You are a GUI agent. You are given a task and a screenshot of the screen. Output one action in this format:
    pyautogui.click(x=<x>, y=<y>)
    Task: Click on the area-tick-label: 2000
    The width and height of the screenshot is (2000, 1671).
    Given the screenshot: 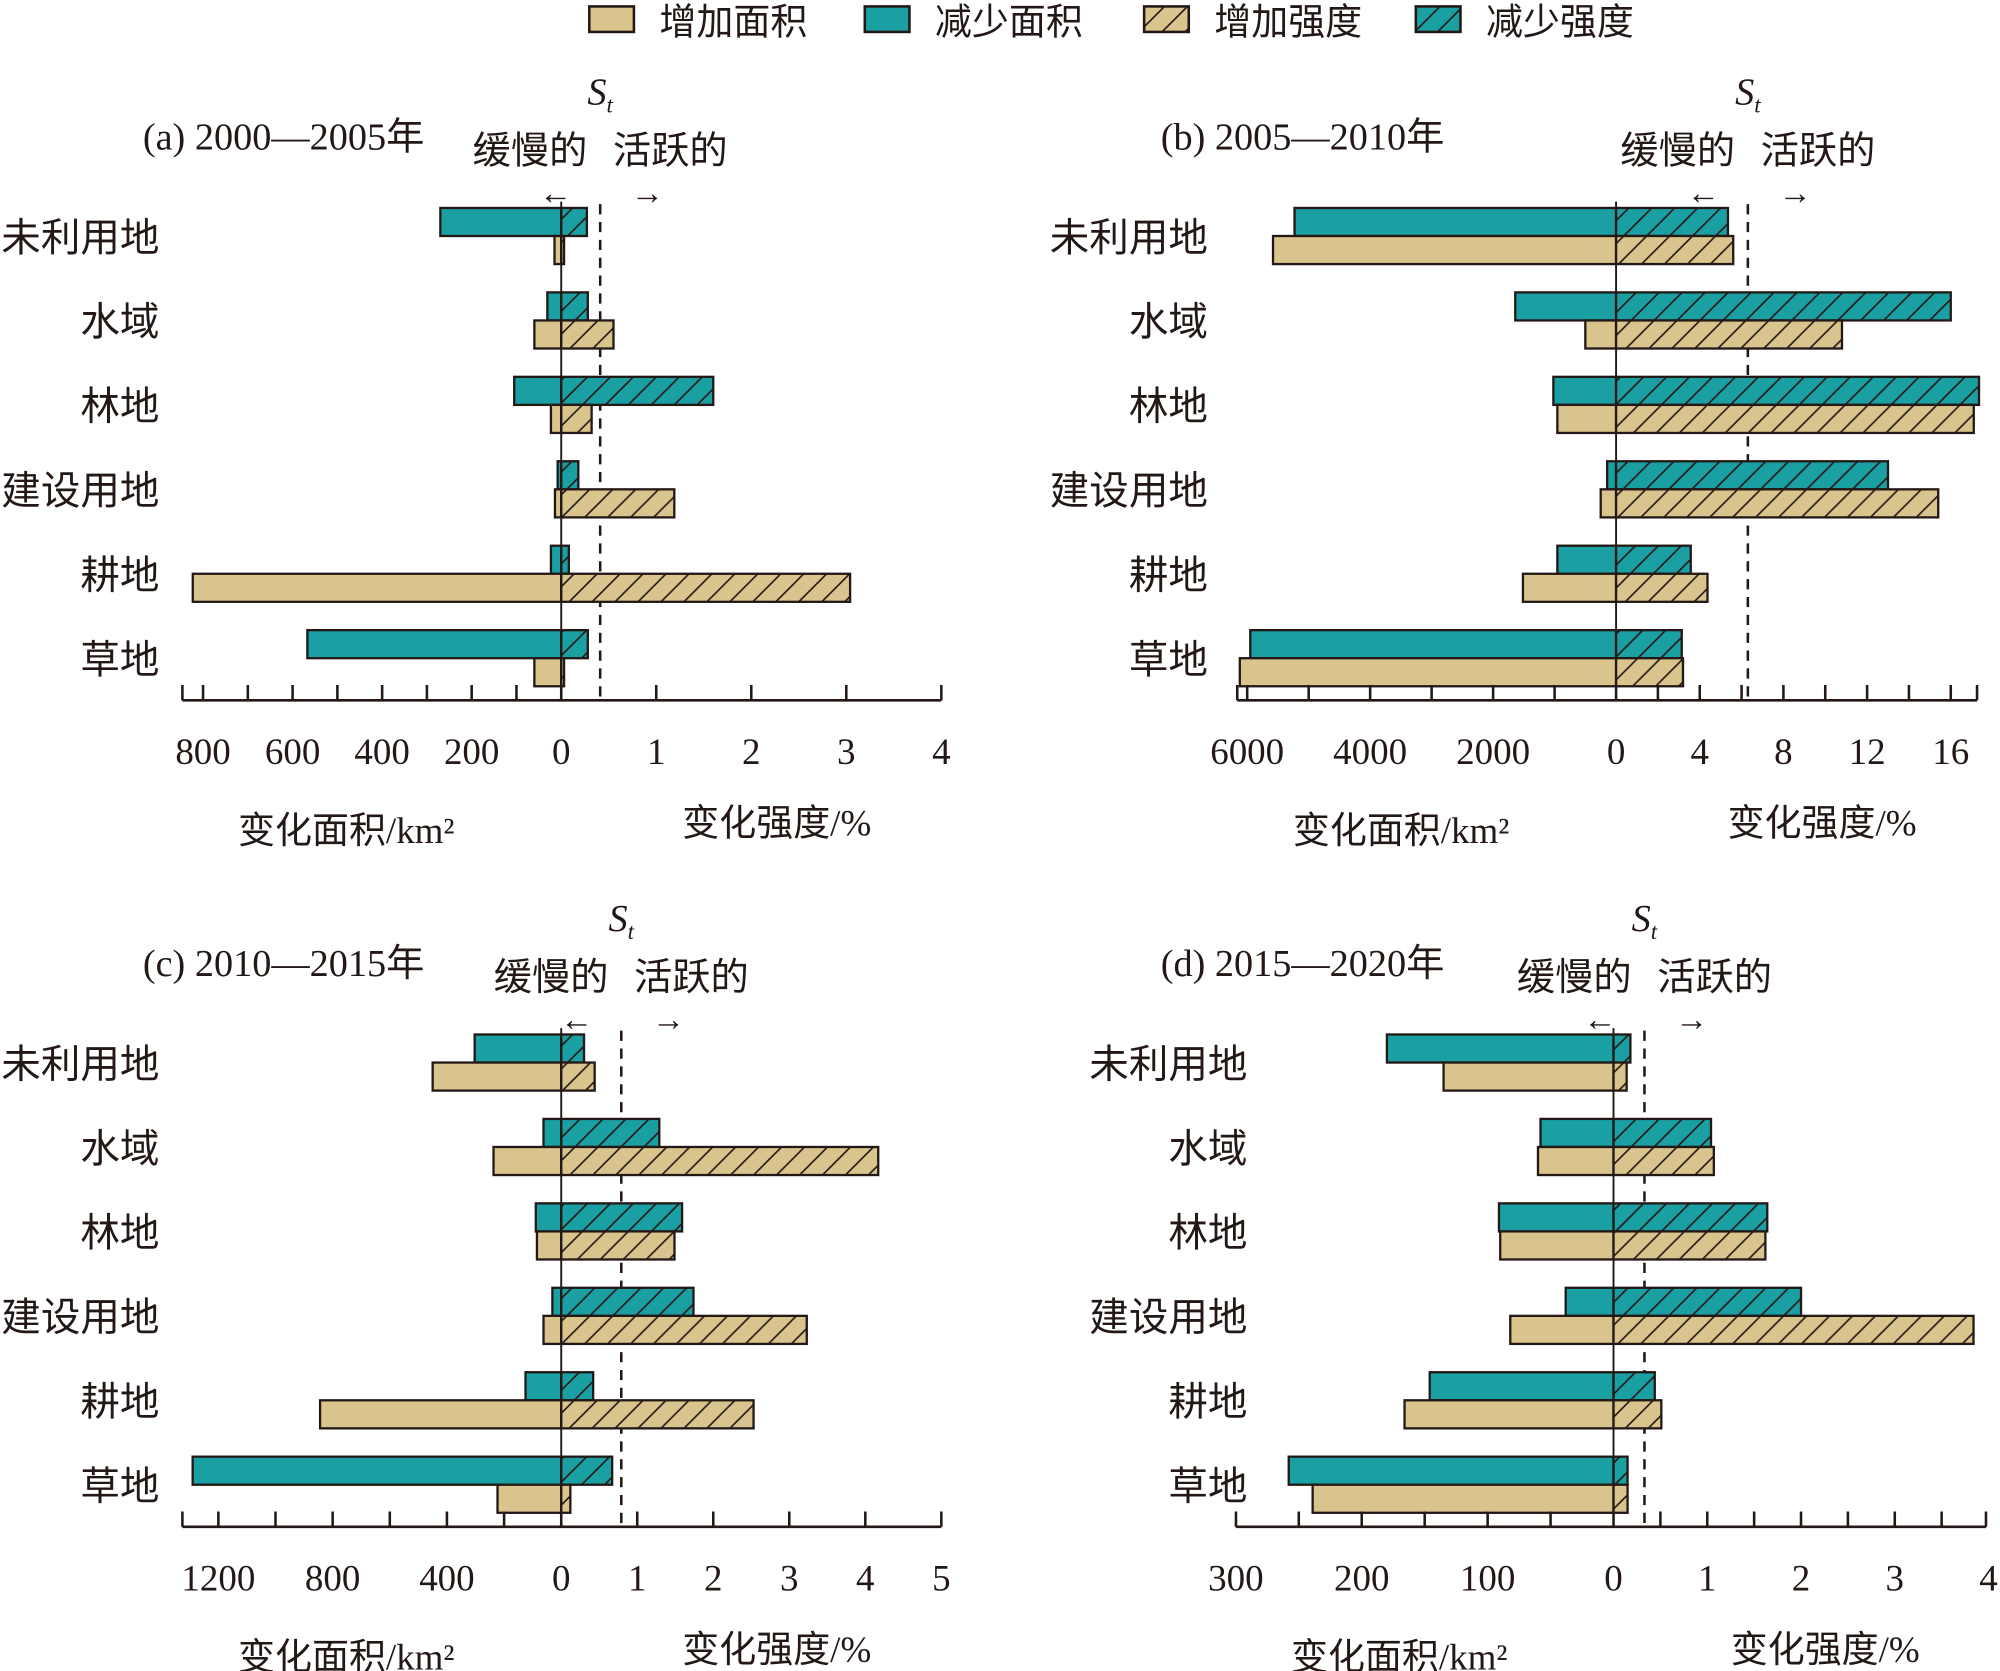 What is the action you would take?
    pyautogui.click(x=1493, y=751)
    